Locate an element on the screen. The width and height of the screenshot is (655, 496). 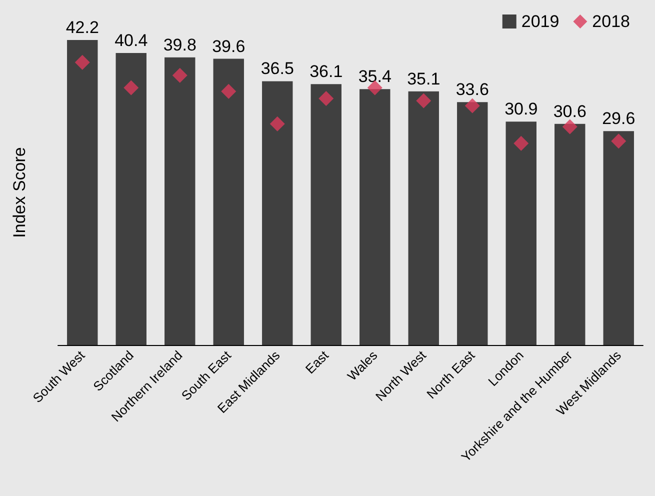
data-label: 36.5 is located at coordinates (277, 68).